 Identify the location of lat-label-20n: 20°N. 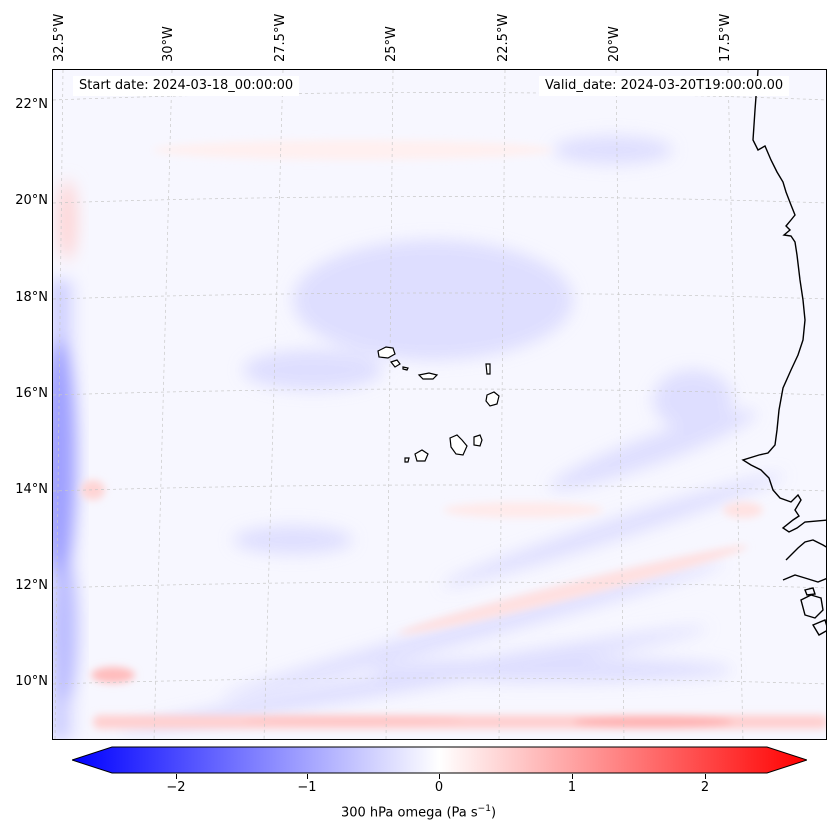
(31, 200).